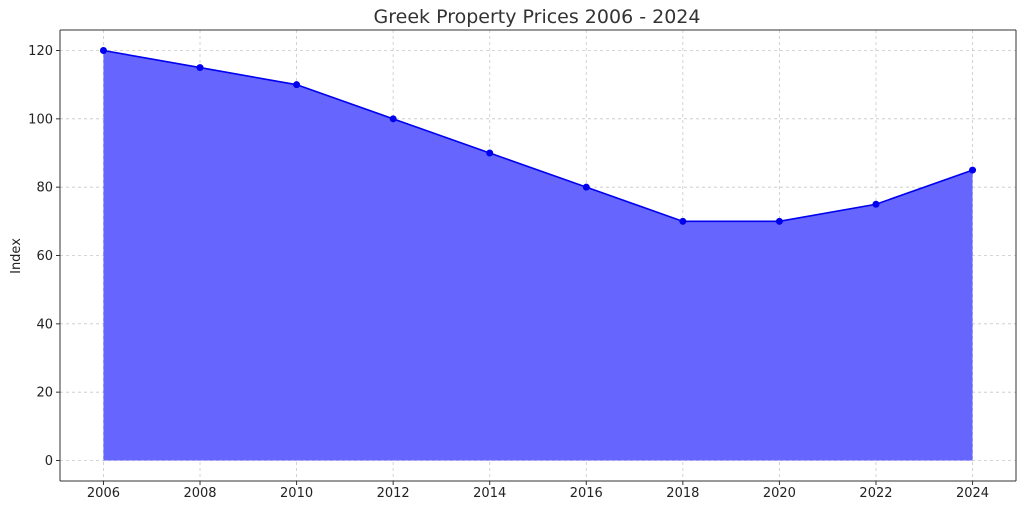 The width and height of the screenshot is (1024, 508). I want to click on x-tick-label: 2006, so click(103, 493).